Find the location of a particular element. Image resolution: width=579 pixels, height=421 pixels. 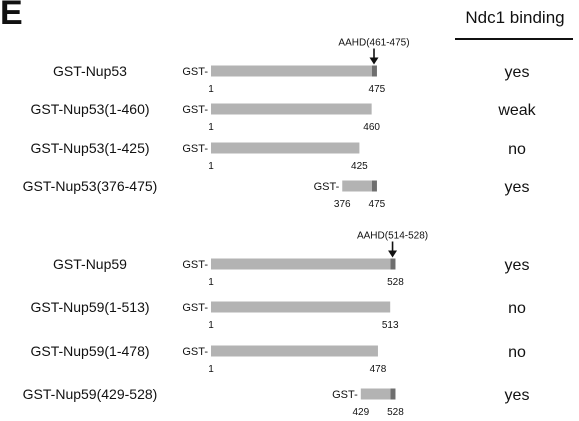

binding-result: weak is located at coordinates (516, 110).